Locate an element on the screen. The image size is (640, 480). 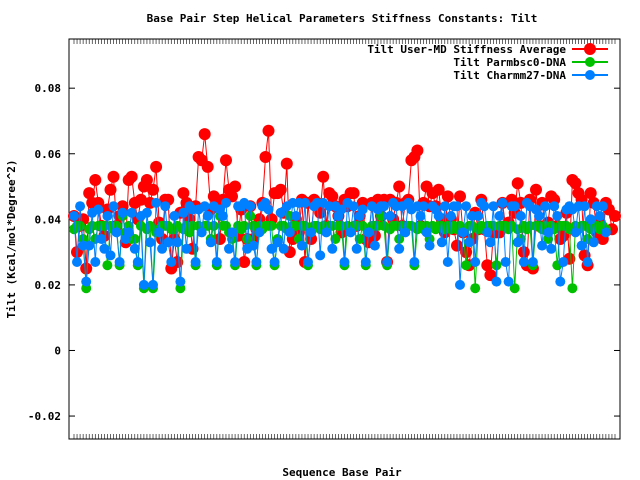
x-axis-label: Sequence Base Pair is located at coordinates (342, 472).